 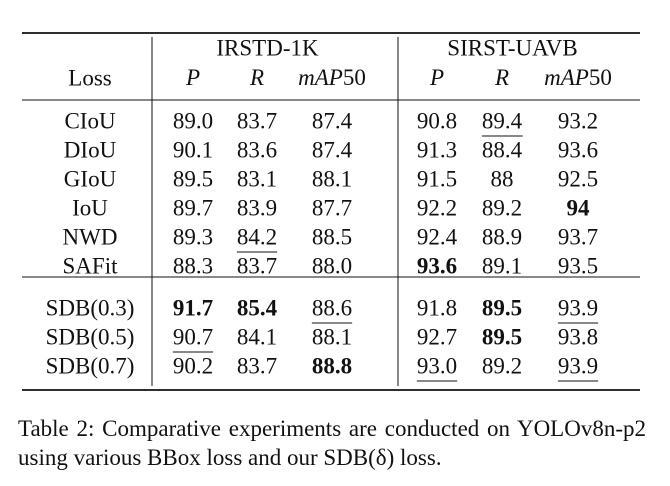 What do you see at coordinates (437, 120) in the screenshot?
I see `table-cell: 90.8` at bounding box center [437, 120].